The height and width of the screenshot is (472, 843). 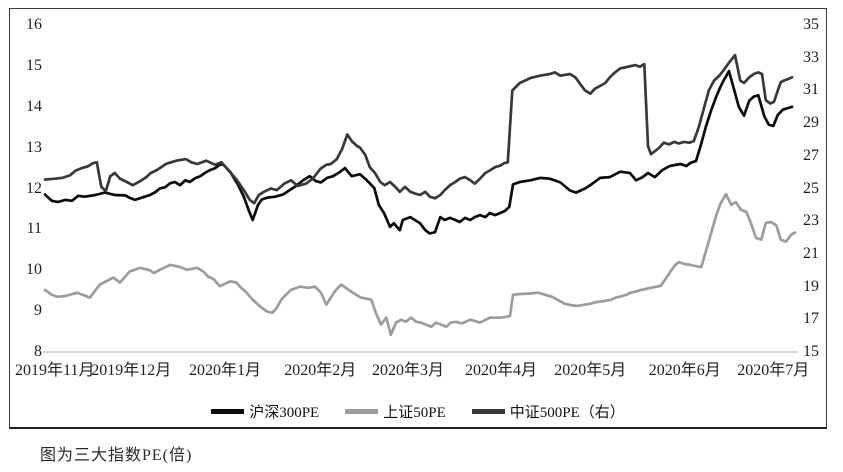 I want to click on left-axis-tick: 13, so click(x=34, y=147).